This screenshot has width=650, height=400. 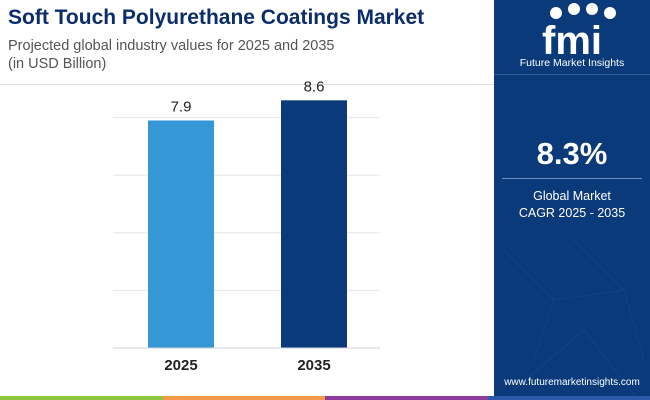 What do you see at coordinates (572, 205) in the screenshot?
I see `cagr-label: Global Market CAGR 2025 - 2035` at bounding box center [572, 205].